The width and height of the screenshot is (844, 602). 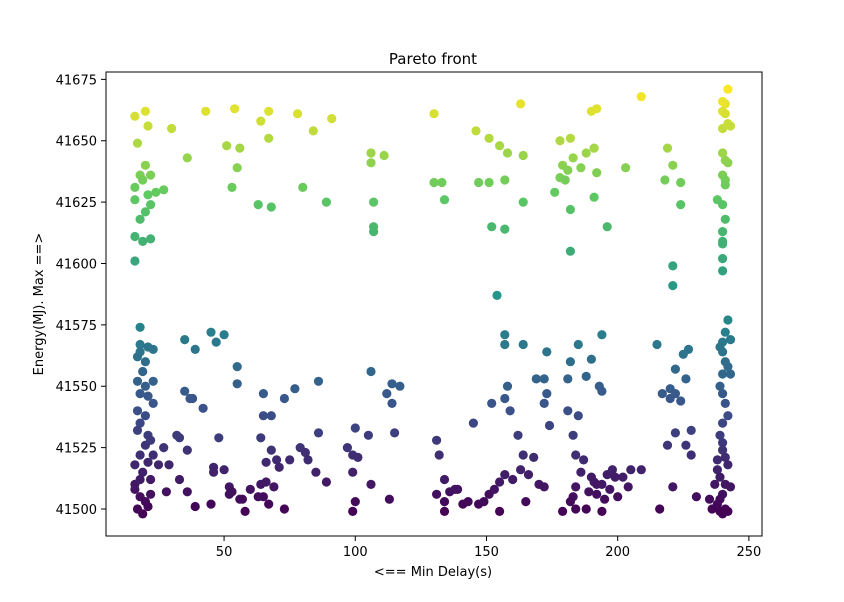 I want to click on x-tick-label: 50, so click(x=224, y=552).